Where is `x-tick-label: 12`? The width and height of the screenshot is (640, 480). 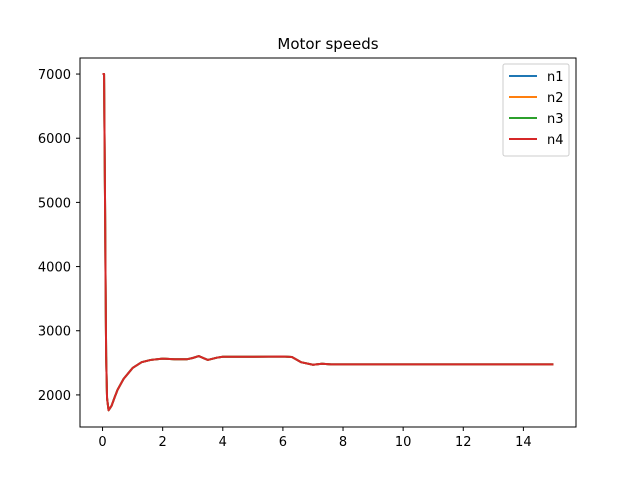
x-tick-label: 12 is located at coordinates (463, 442).